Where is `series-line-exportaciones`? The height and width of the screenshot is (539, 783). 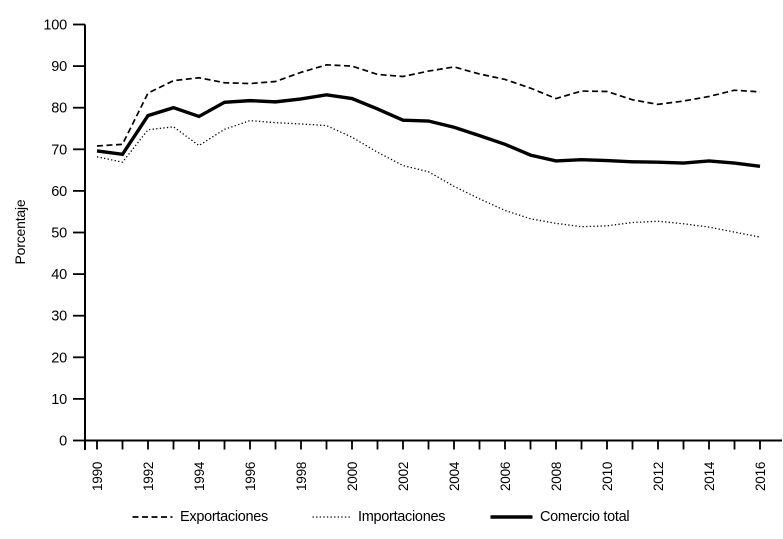
series-line-exportaciones is located at coordinates (428, 105).